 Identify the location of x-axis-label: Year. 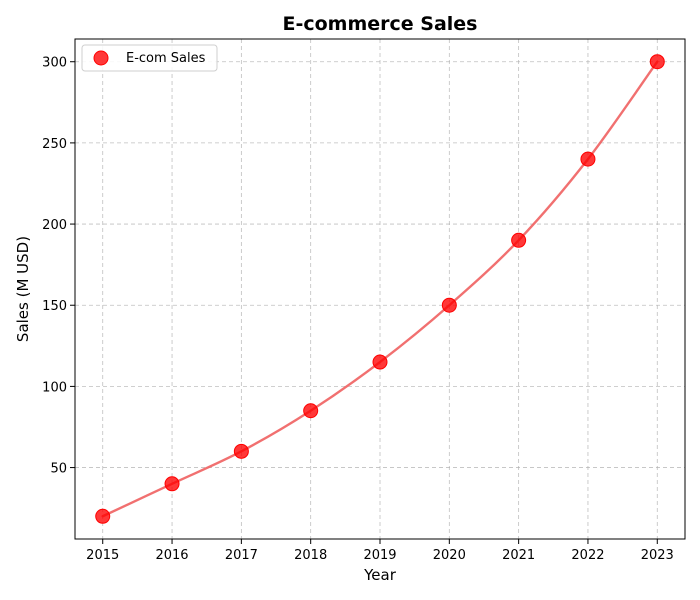
(380, 575).